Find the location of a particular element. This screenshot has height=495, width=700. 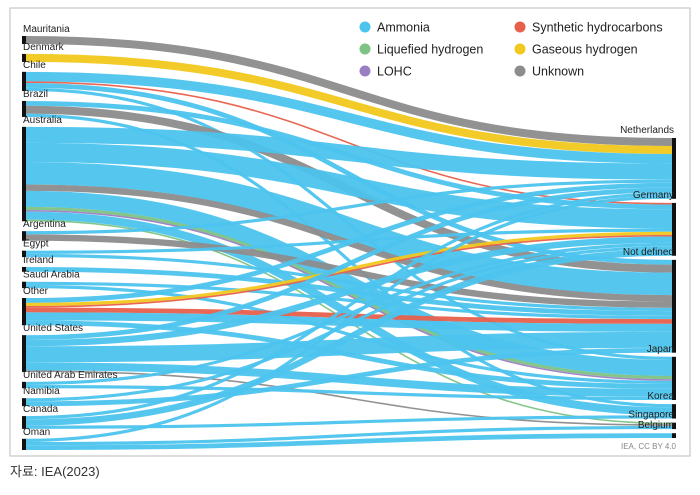

source-label: Namibia is located at coordinates (41, 391).